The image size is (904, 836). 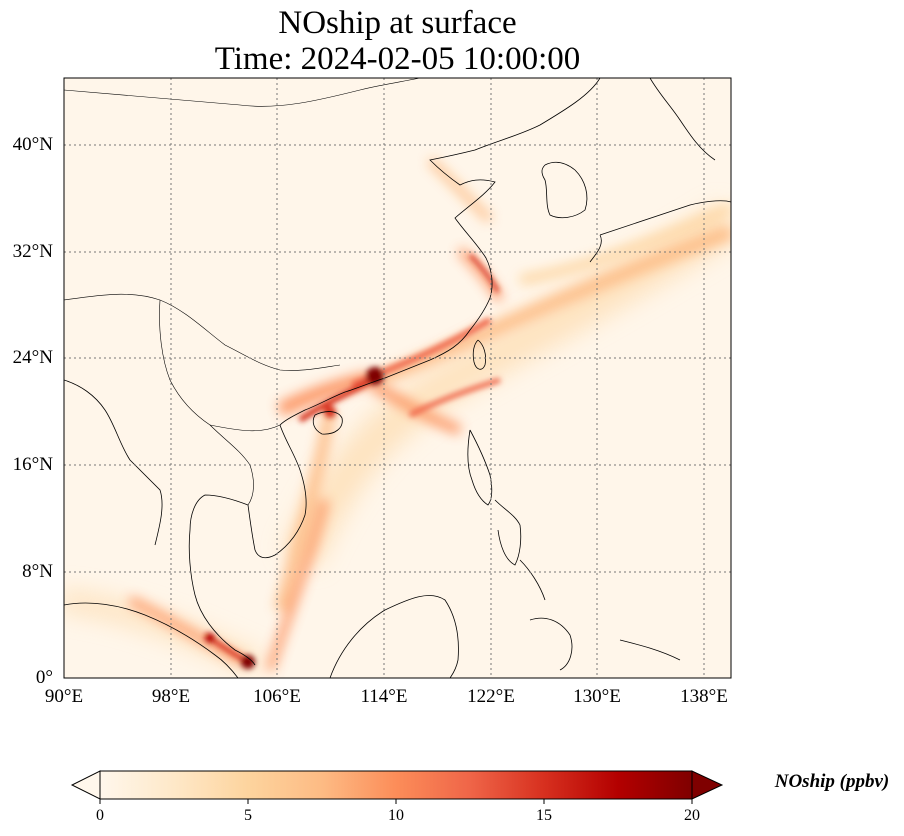 What do you see at coordinates (384, 696) in the screenshot?
I see `lon-tick-114e: 114°E` at bounding box center [384, 696].